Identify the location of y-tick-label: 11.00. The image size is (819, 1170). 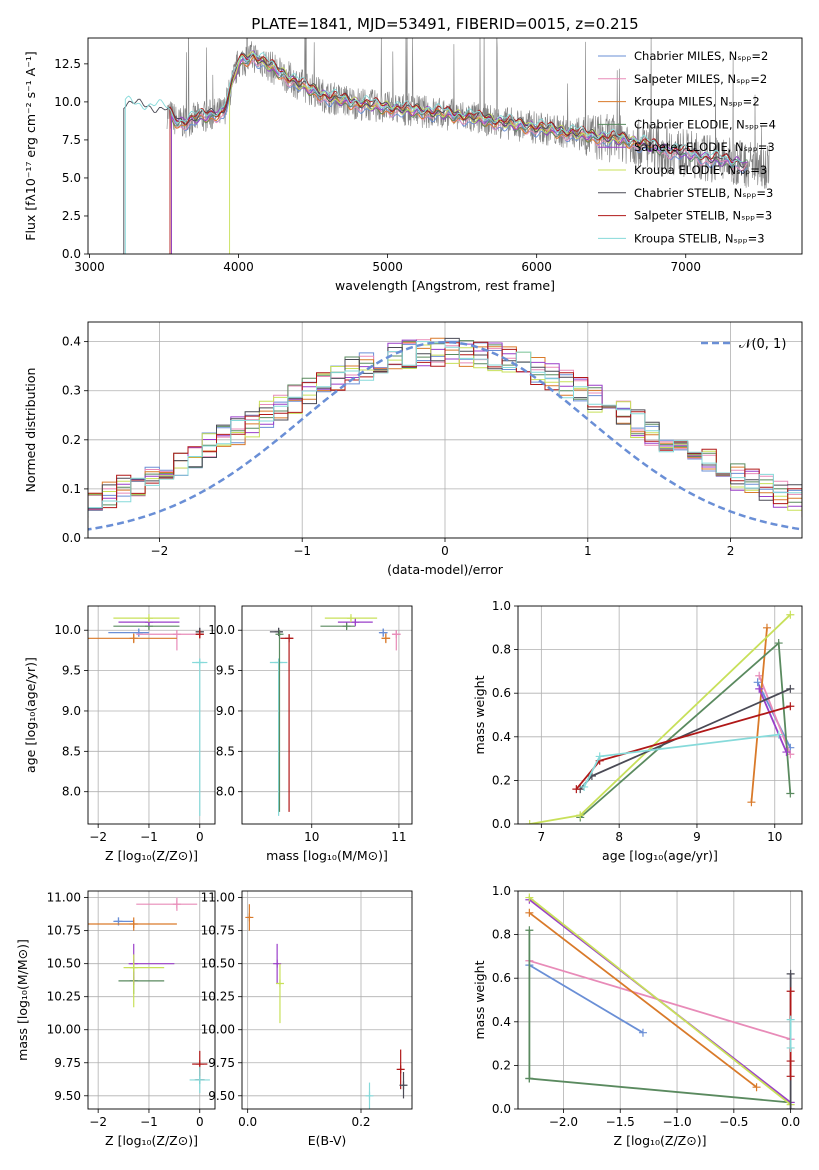
(218, 898).